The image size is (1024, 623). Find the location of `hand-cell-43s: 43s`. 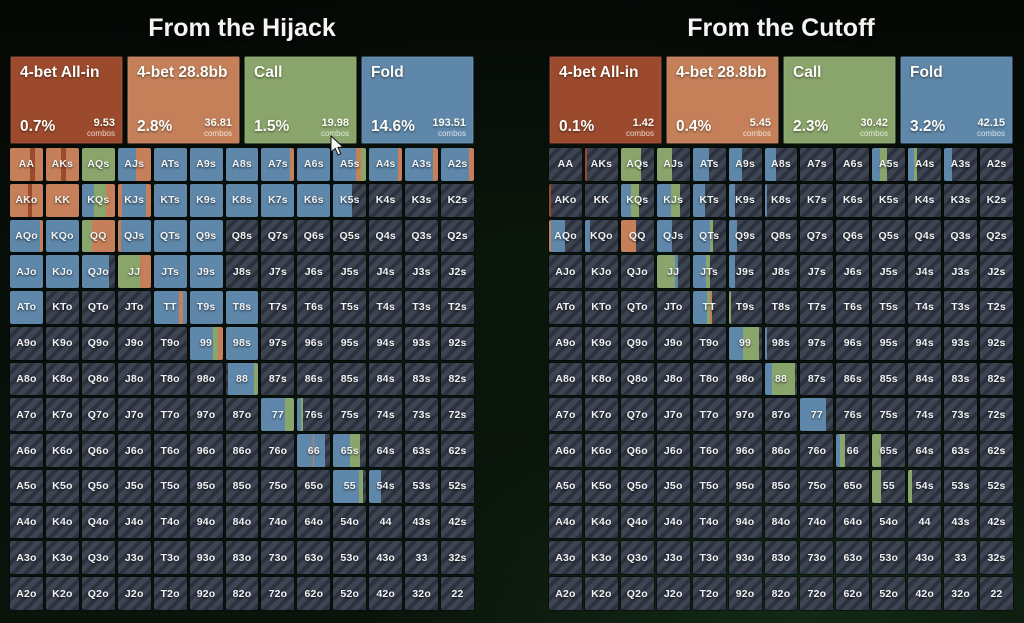

hand-cell-43s: 43s is located at coordinates (961, 522).